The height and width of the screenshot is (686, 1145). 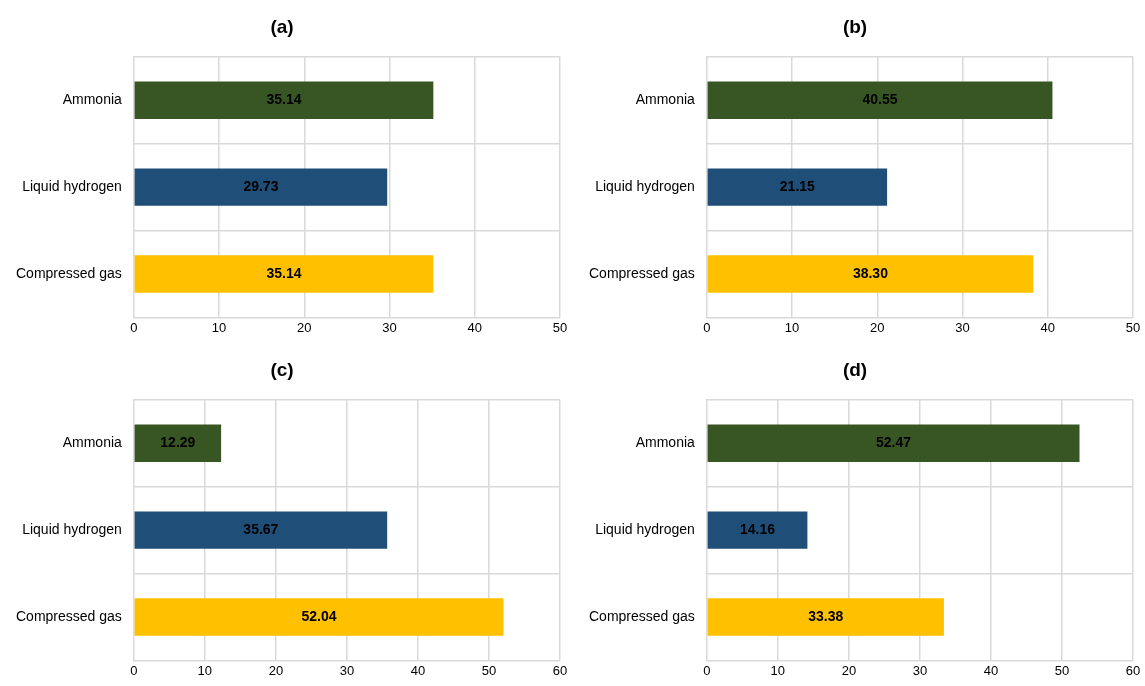 I want to click on data-label: 33.38, so click(x=826, y=615).